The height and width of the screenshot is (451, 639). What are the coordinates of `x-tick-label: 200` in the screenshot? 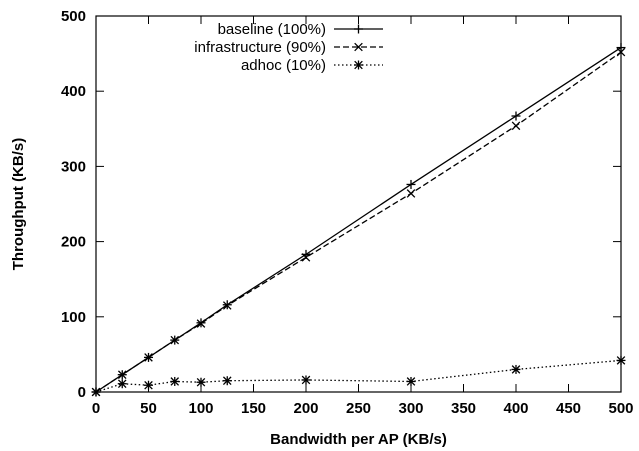 It's located at (305, 408).